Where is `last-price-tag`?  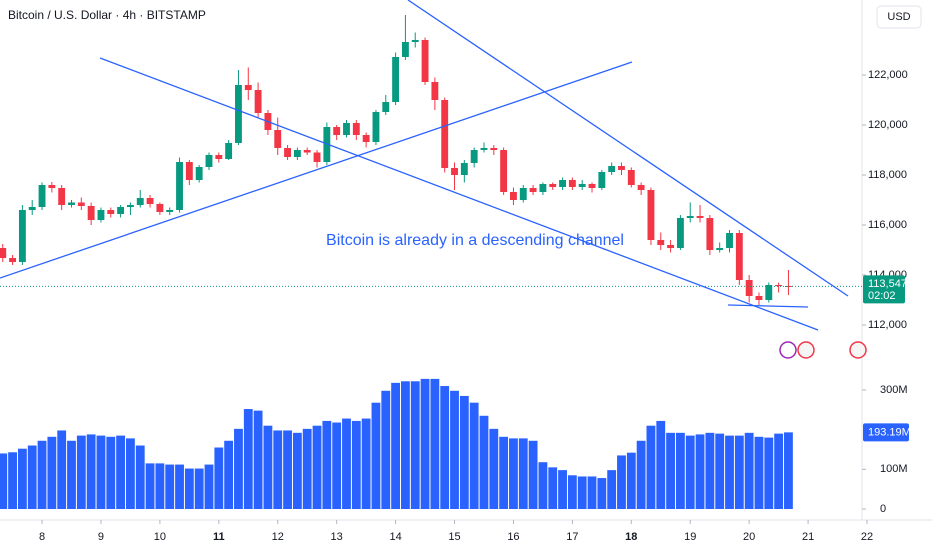 last-price-tag is located at coordinates (884, 289).